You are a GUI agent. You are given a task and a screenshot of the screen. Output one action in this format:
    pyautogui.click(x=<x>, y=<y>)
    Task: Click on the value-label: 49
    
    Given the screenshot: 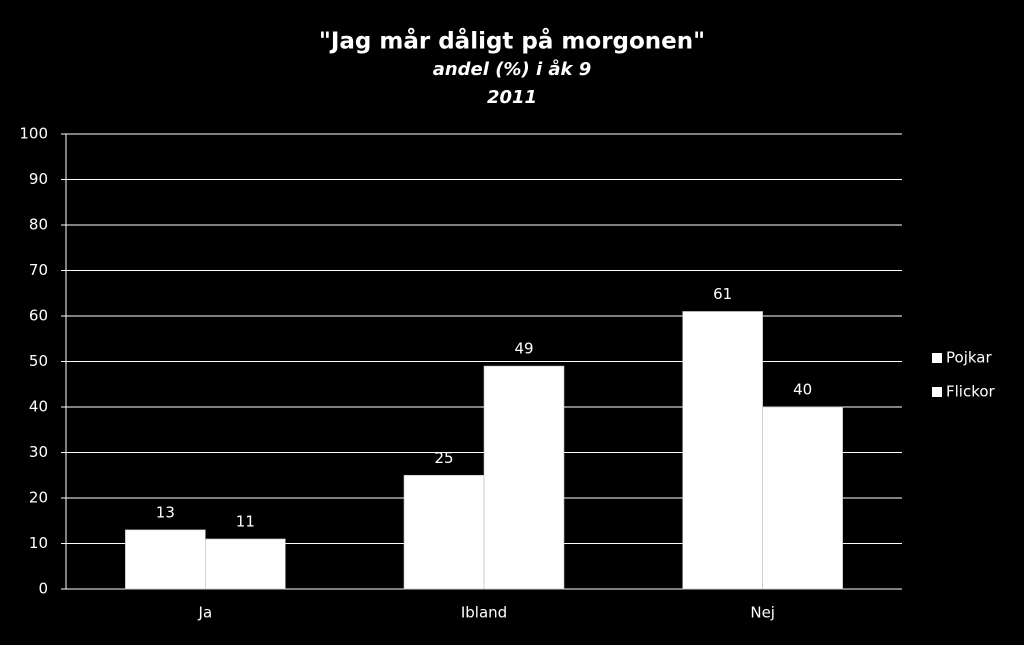 What is the action you would take?
    pyautogui.click(x=523, y=349)
    